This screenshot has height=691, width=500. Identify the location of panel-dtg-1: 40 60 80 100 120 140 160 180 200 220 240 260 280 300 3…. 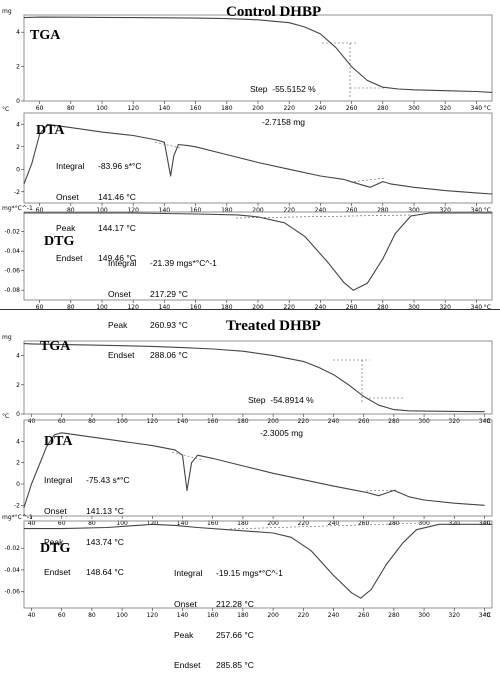
(247, 566).